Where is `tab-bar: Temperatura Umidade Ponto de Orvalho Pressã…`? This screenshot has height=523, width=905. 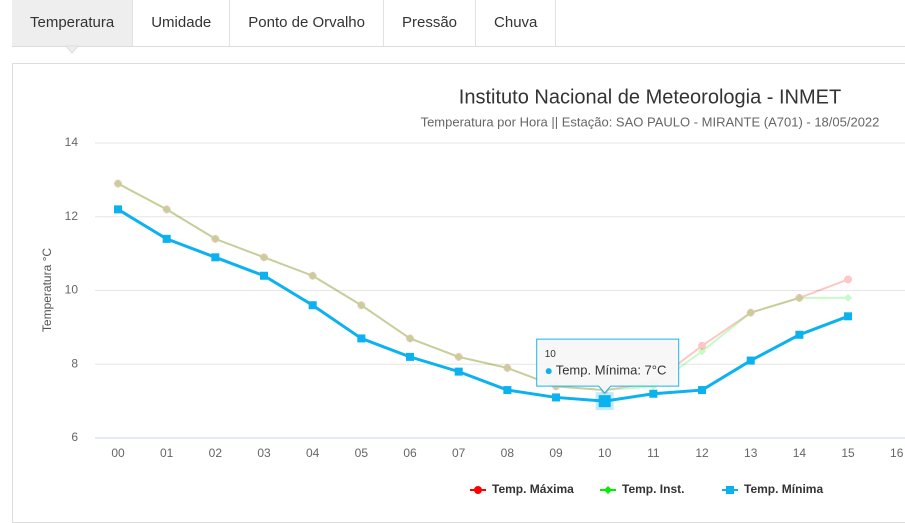
tab-bar: Temperatura Umidade Ponto de Orvalho Pressã… is located at coordinates (458, 23).